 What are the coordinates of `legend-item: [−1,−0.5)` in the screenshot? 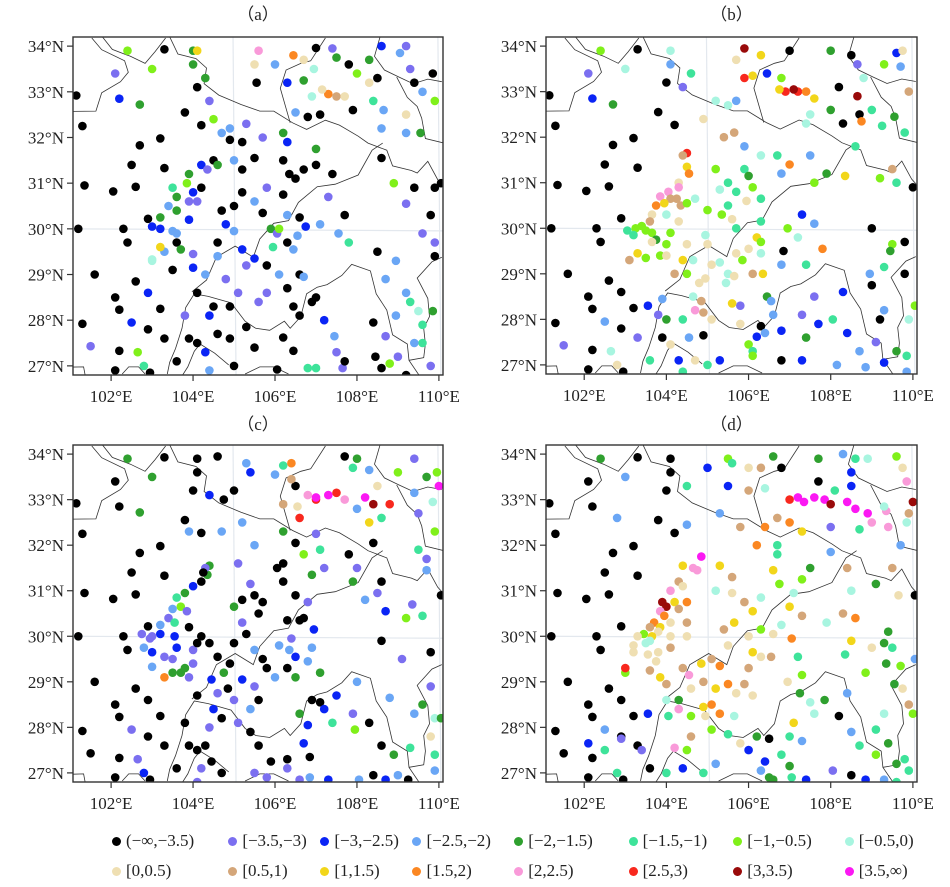 It's located at (788, 841).